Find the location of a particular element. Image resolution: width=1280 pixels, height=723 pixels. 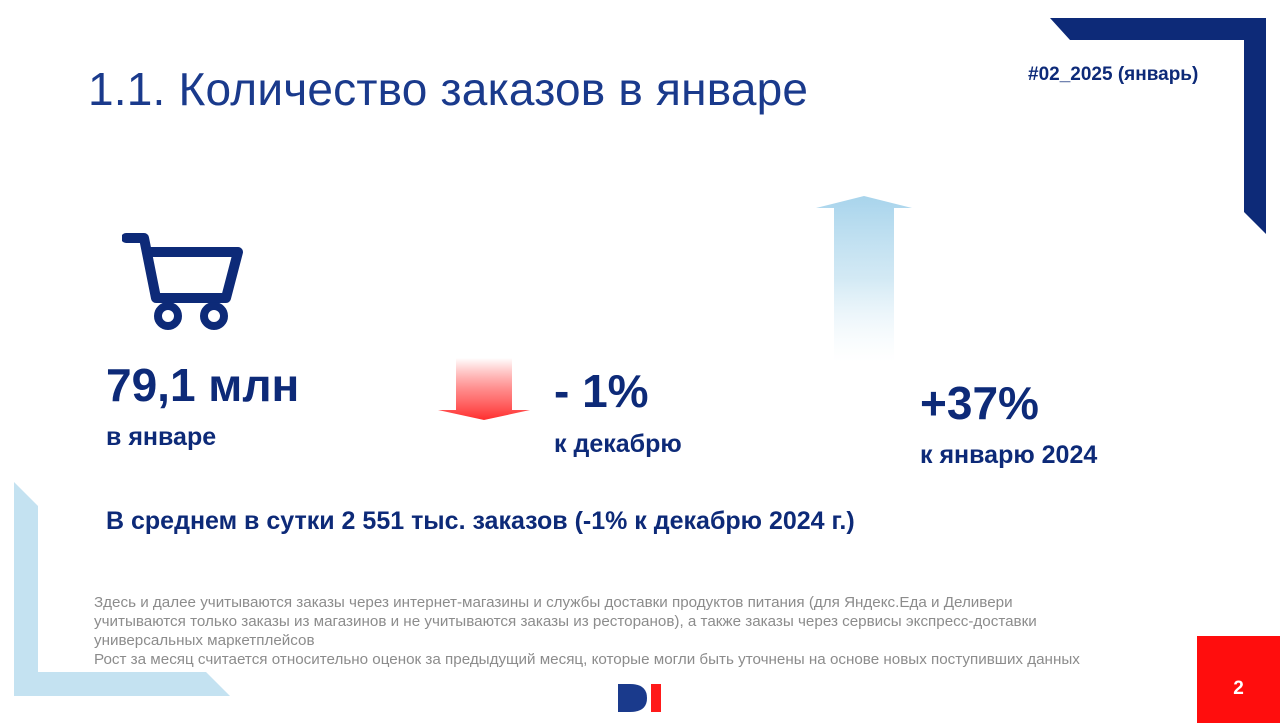

kpi-total-orders-value: 79,1 млн is located at coordinates (203, 385).